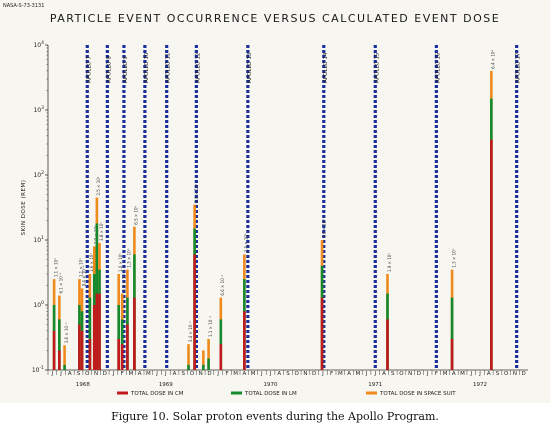 The width and height of the screenshot is (550, 432). What do you see at coordinates (89, 69) in the screenshot?
I see `mission-label: APOLLO 7` at bounding box center [89, 69].